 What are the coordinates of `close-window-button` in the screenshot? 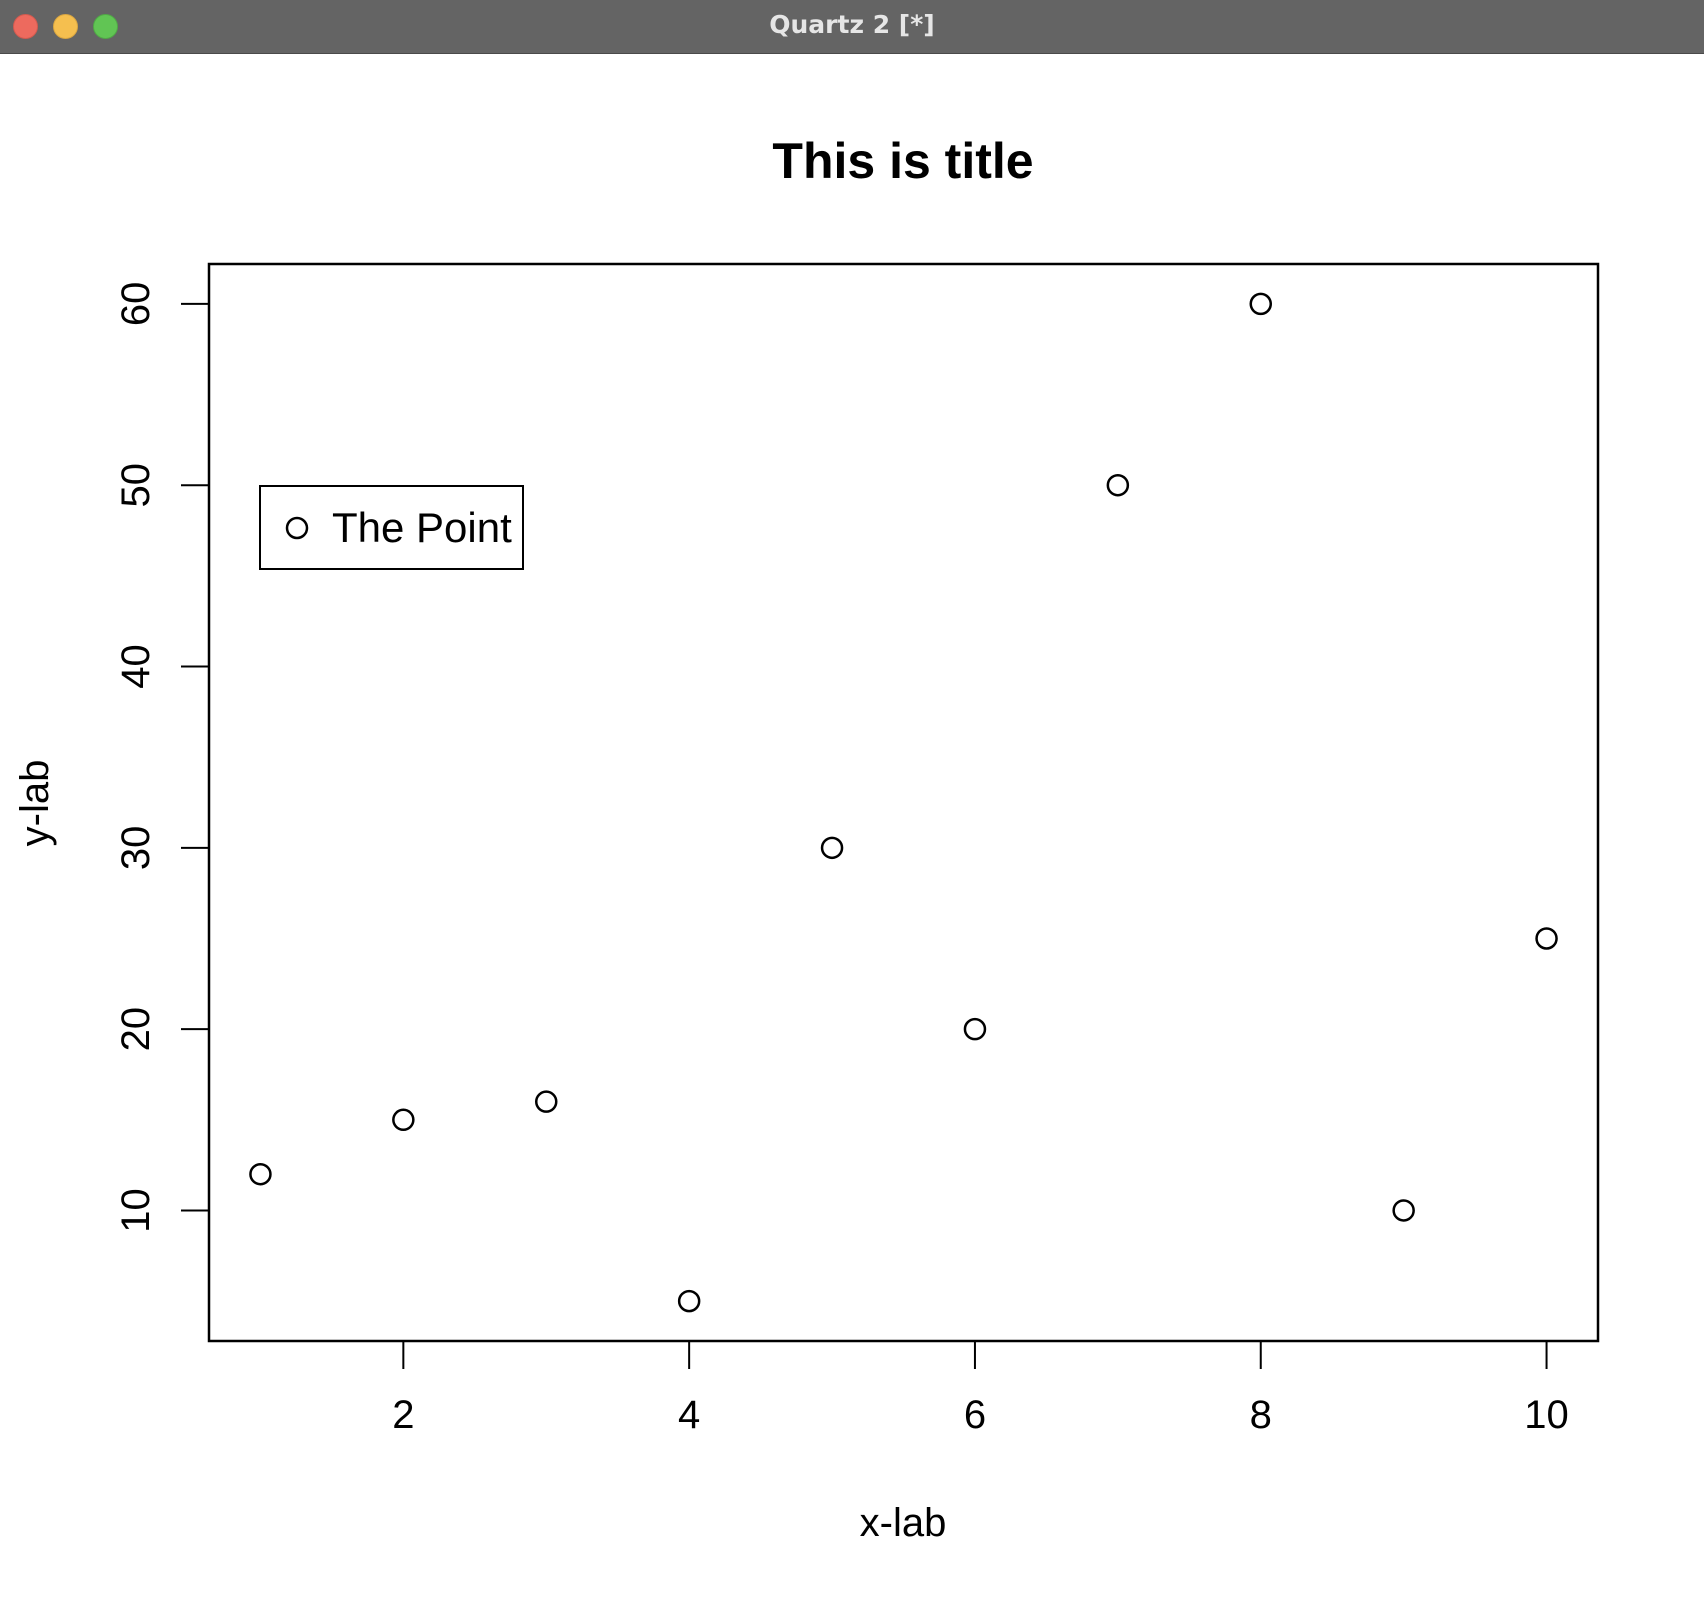 It's located at (25, 26).